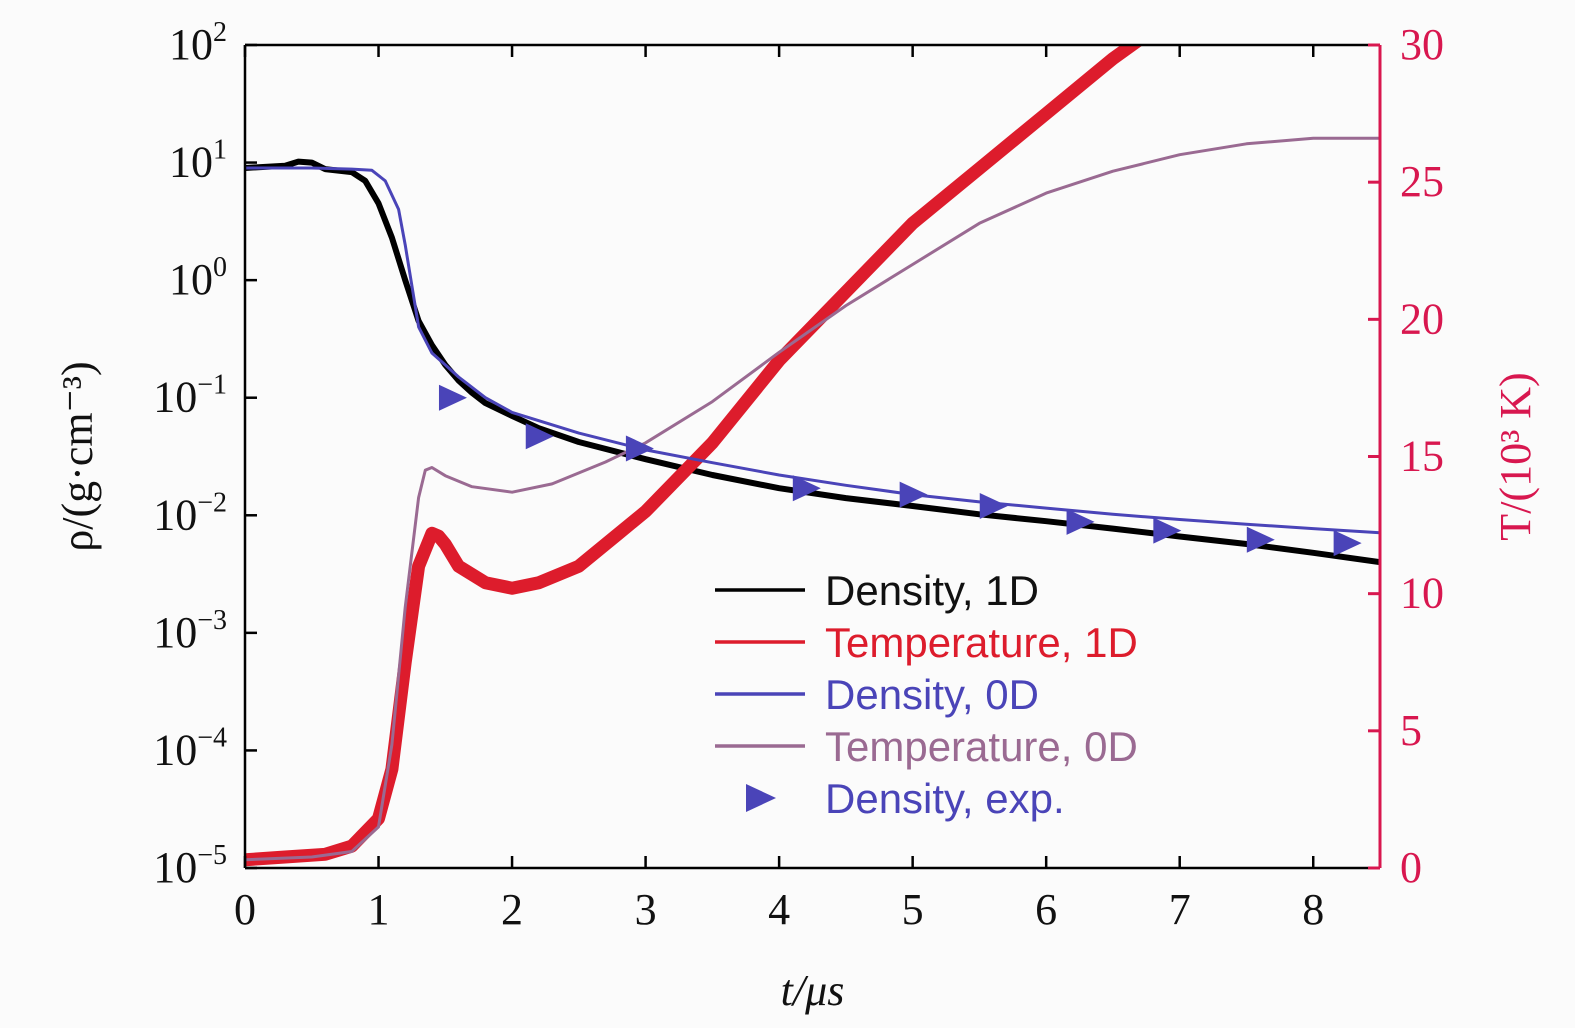 The height and width of the screenshot is (1028, 1575). Describe the element at coordinates (1422, 44) in the screenshot. I see `y-right-tick-label: 30` at that location.